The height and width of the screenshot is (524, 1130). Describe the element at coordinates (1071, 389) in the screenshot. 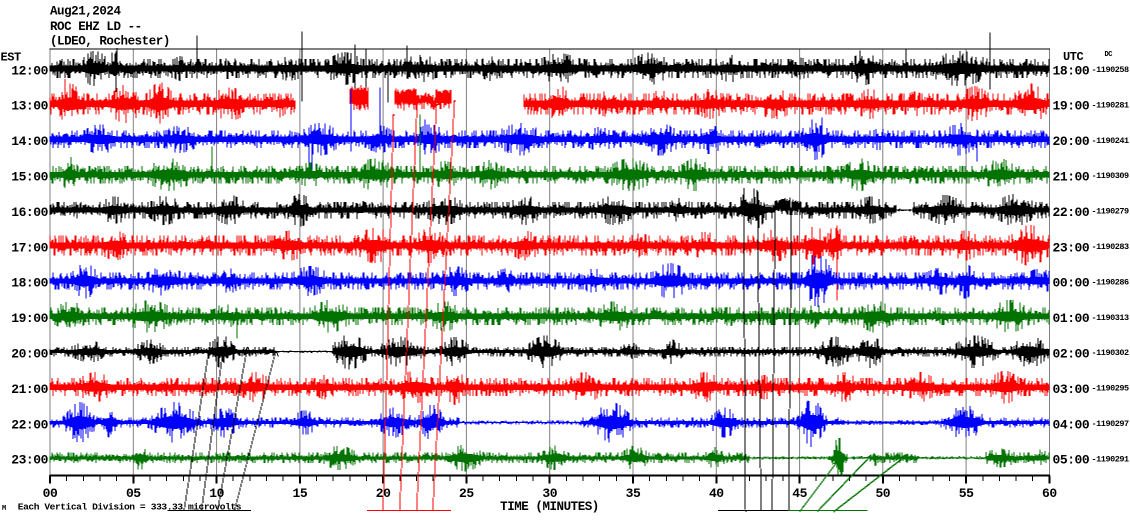

I see `svg-text: 03:00` at that location.